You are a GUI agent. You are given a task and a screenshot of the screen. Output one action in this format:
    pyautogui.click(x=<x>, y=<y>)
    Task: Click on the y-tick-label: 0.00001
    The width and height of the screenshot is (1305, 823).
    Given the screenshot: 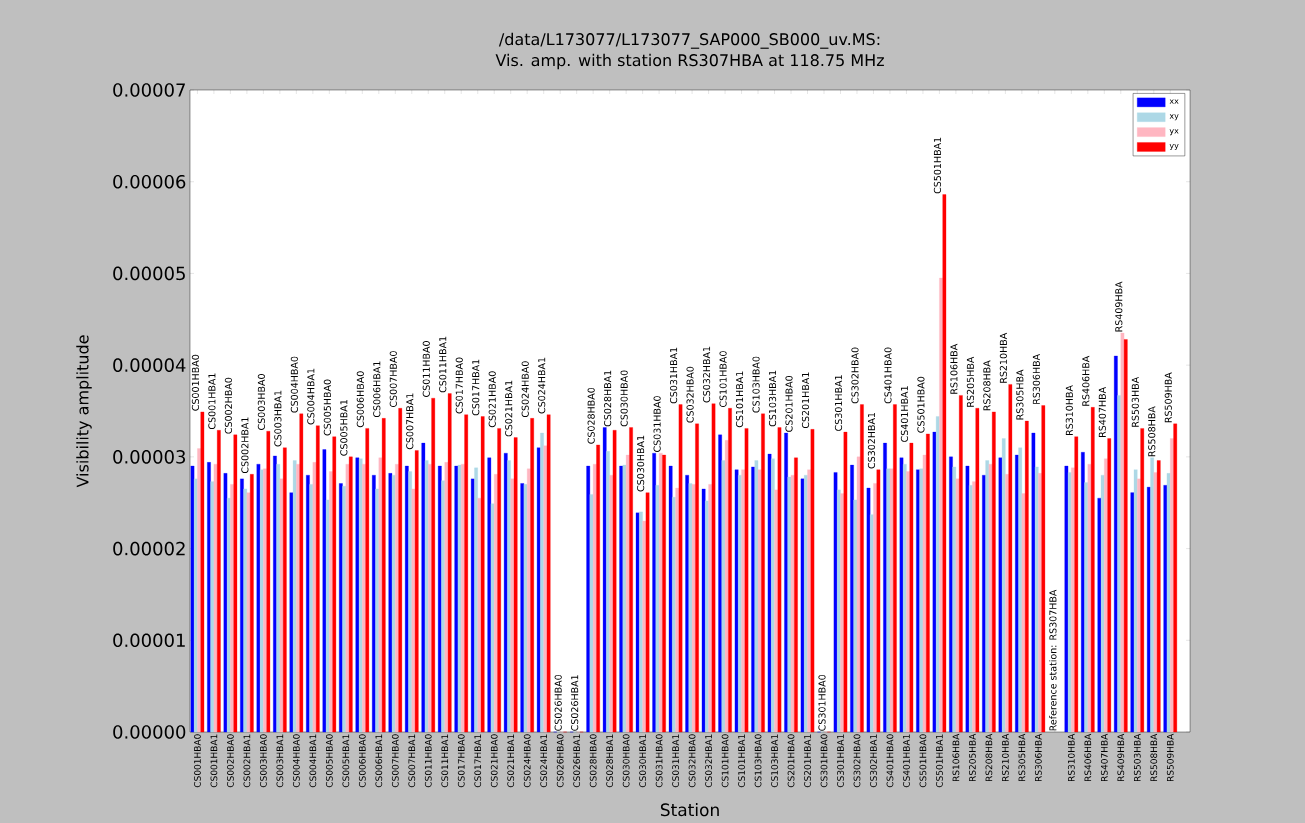 What is the action you would take?
    pyautogui.click(x=149, y=640)
    